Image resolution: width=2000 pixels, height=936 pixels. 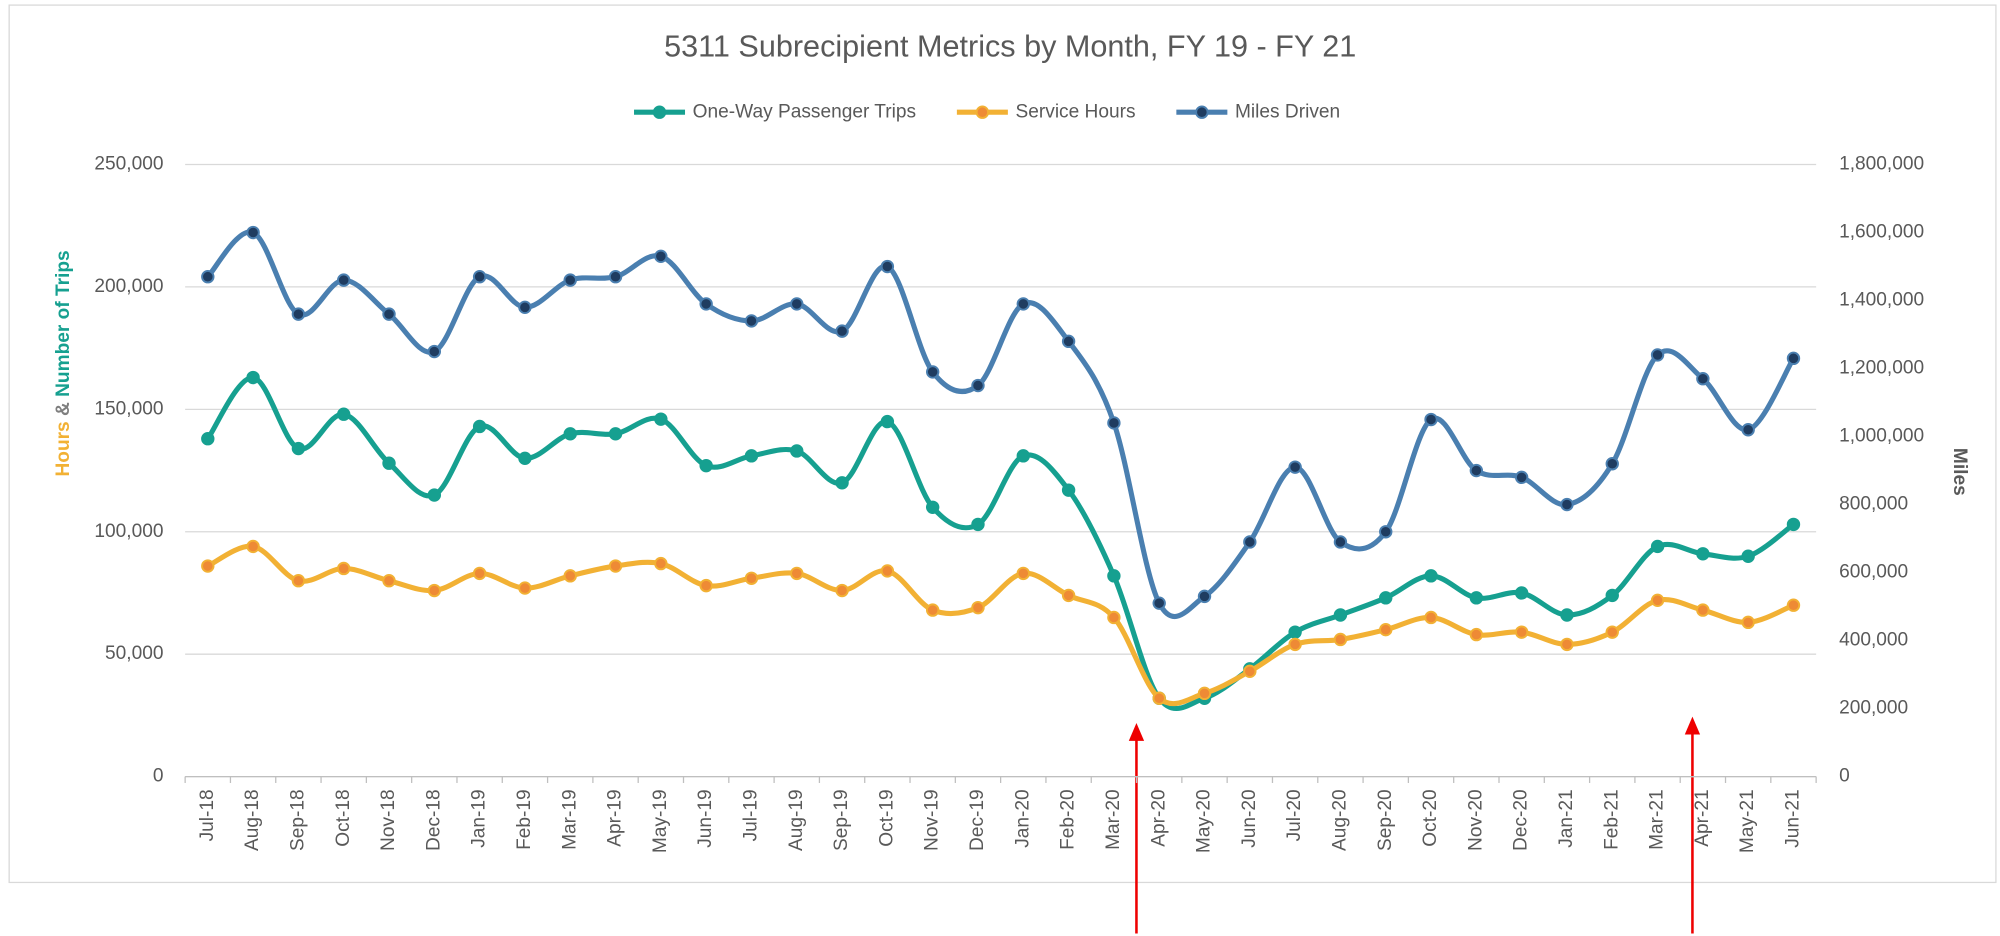 I want to click on x-tick-label: Dec-18, so click(x=433, y=820).